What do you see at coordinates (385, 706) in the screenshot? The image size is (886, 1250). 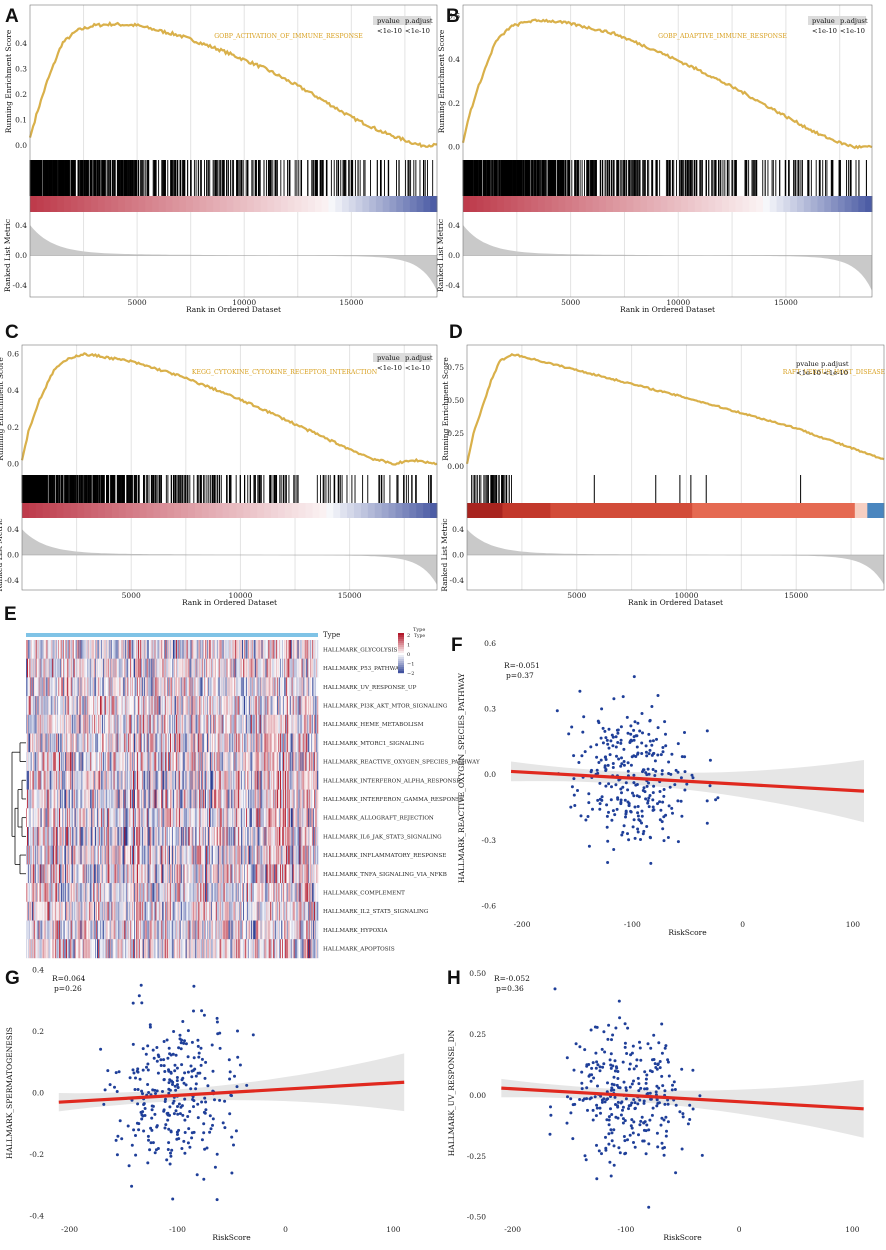 I see `heatmap-row-label: HALLMARK_PI3K_AKT_MTOR_SIGNALING` at bounding box center [385, 706].